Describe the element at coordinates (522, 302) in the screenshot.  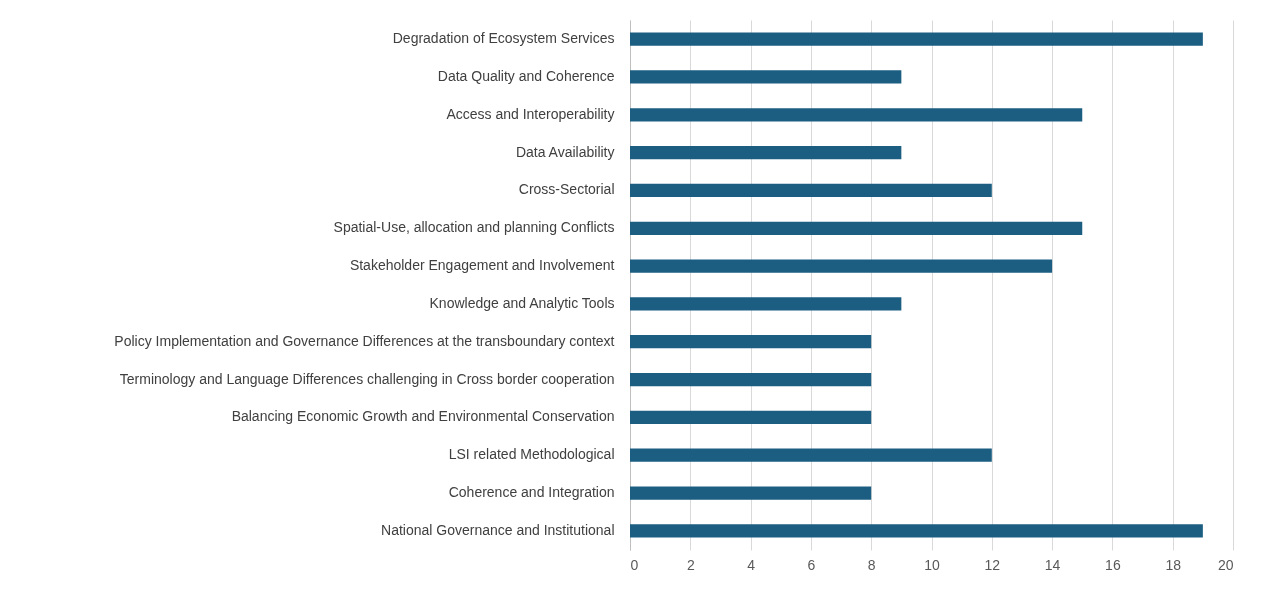
I see `y-tick-label: Knowledge and Analytic Tools` at that location.